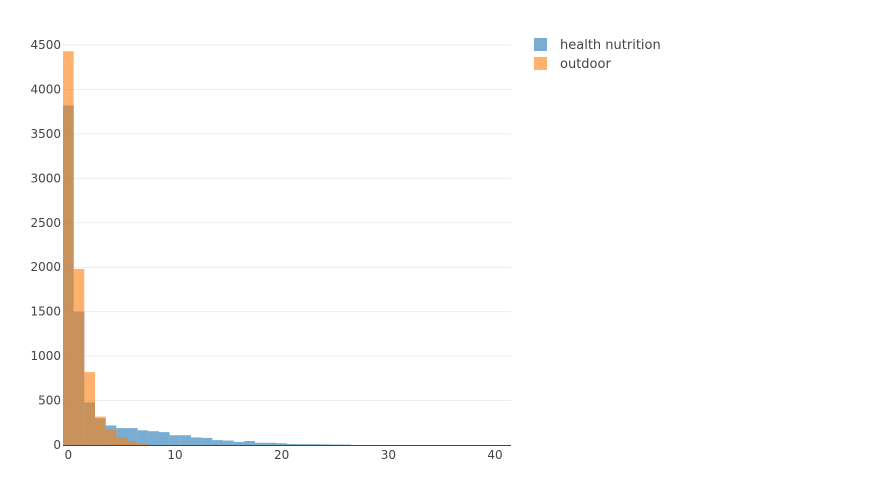 Image resolution: width=878 pixels, height=483 pixels. I want to click on y-tick-label: 2000, so click(45, 267).